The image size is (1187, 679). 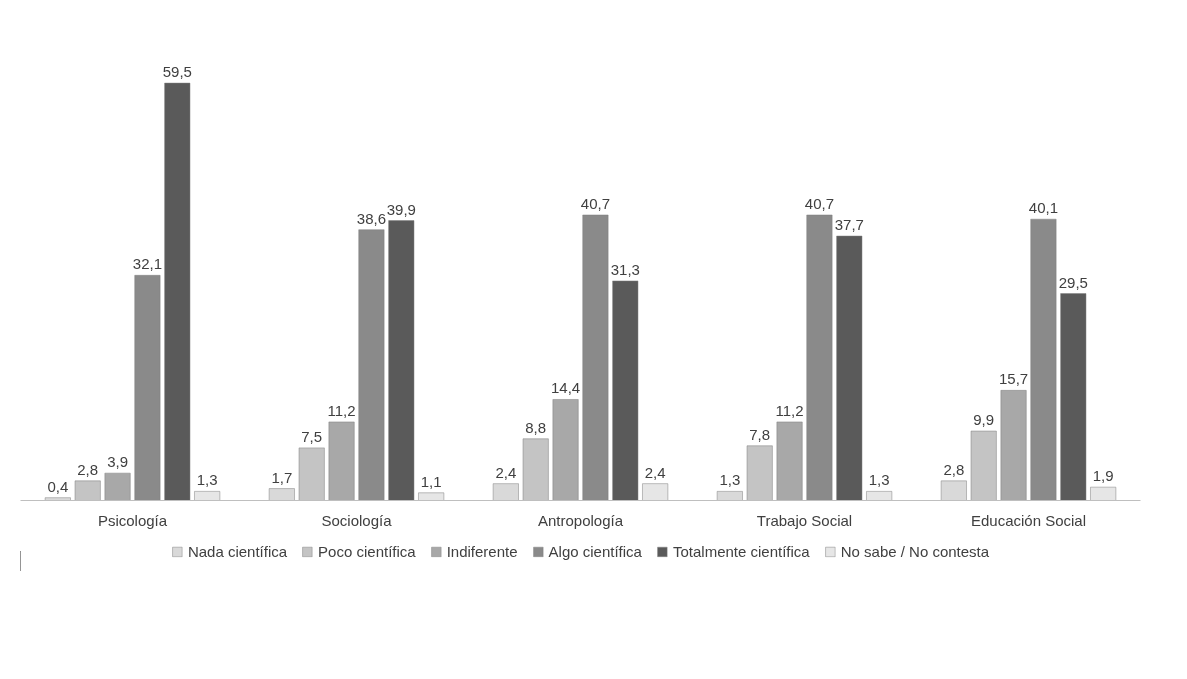 I want to click on data-label: 15,7, so click(x=1013, y=379).